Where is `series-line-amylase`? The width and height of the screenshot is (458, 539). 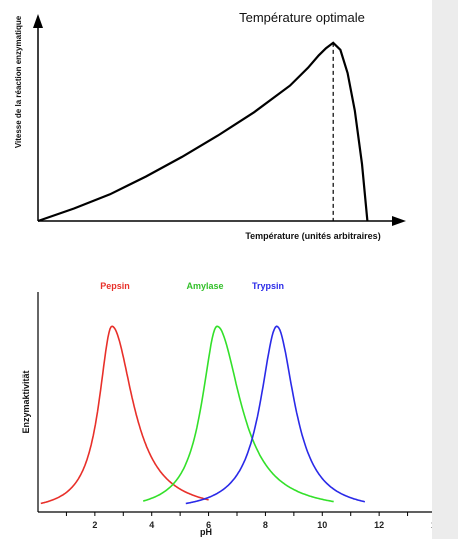
series-line-amylase is located at coordinates (238, 414).